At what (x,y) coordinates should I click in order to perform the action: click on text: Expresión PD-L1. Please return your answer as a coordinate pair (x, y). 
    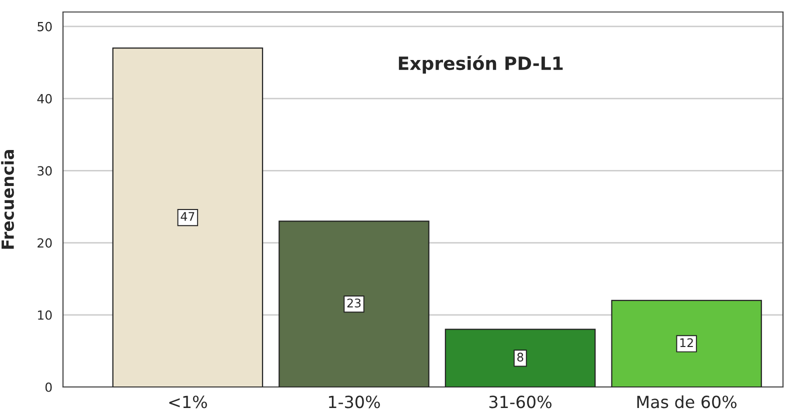
    Looking at the image, I should click on (480, 64).